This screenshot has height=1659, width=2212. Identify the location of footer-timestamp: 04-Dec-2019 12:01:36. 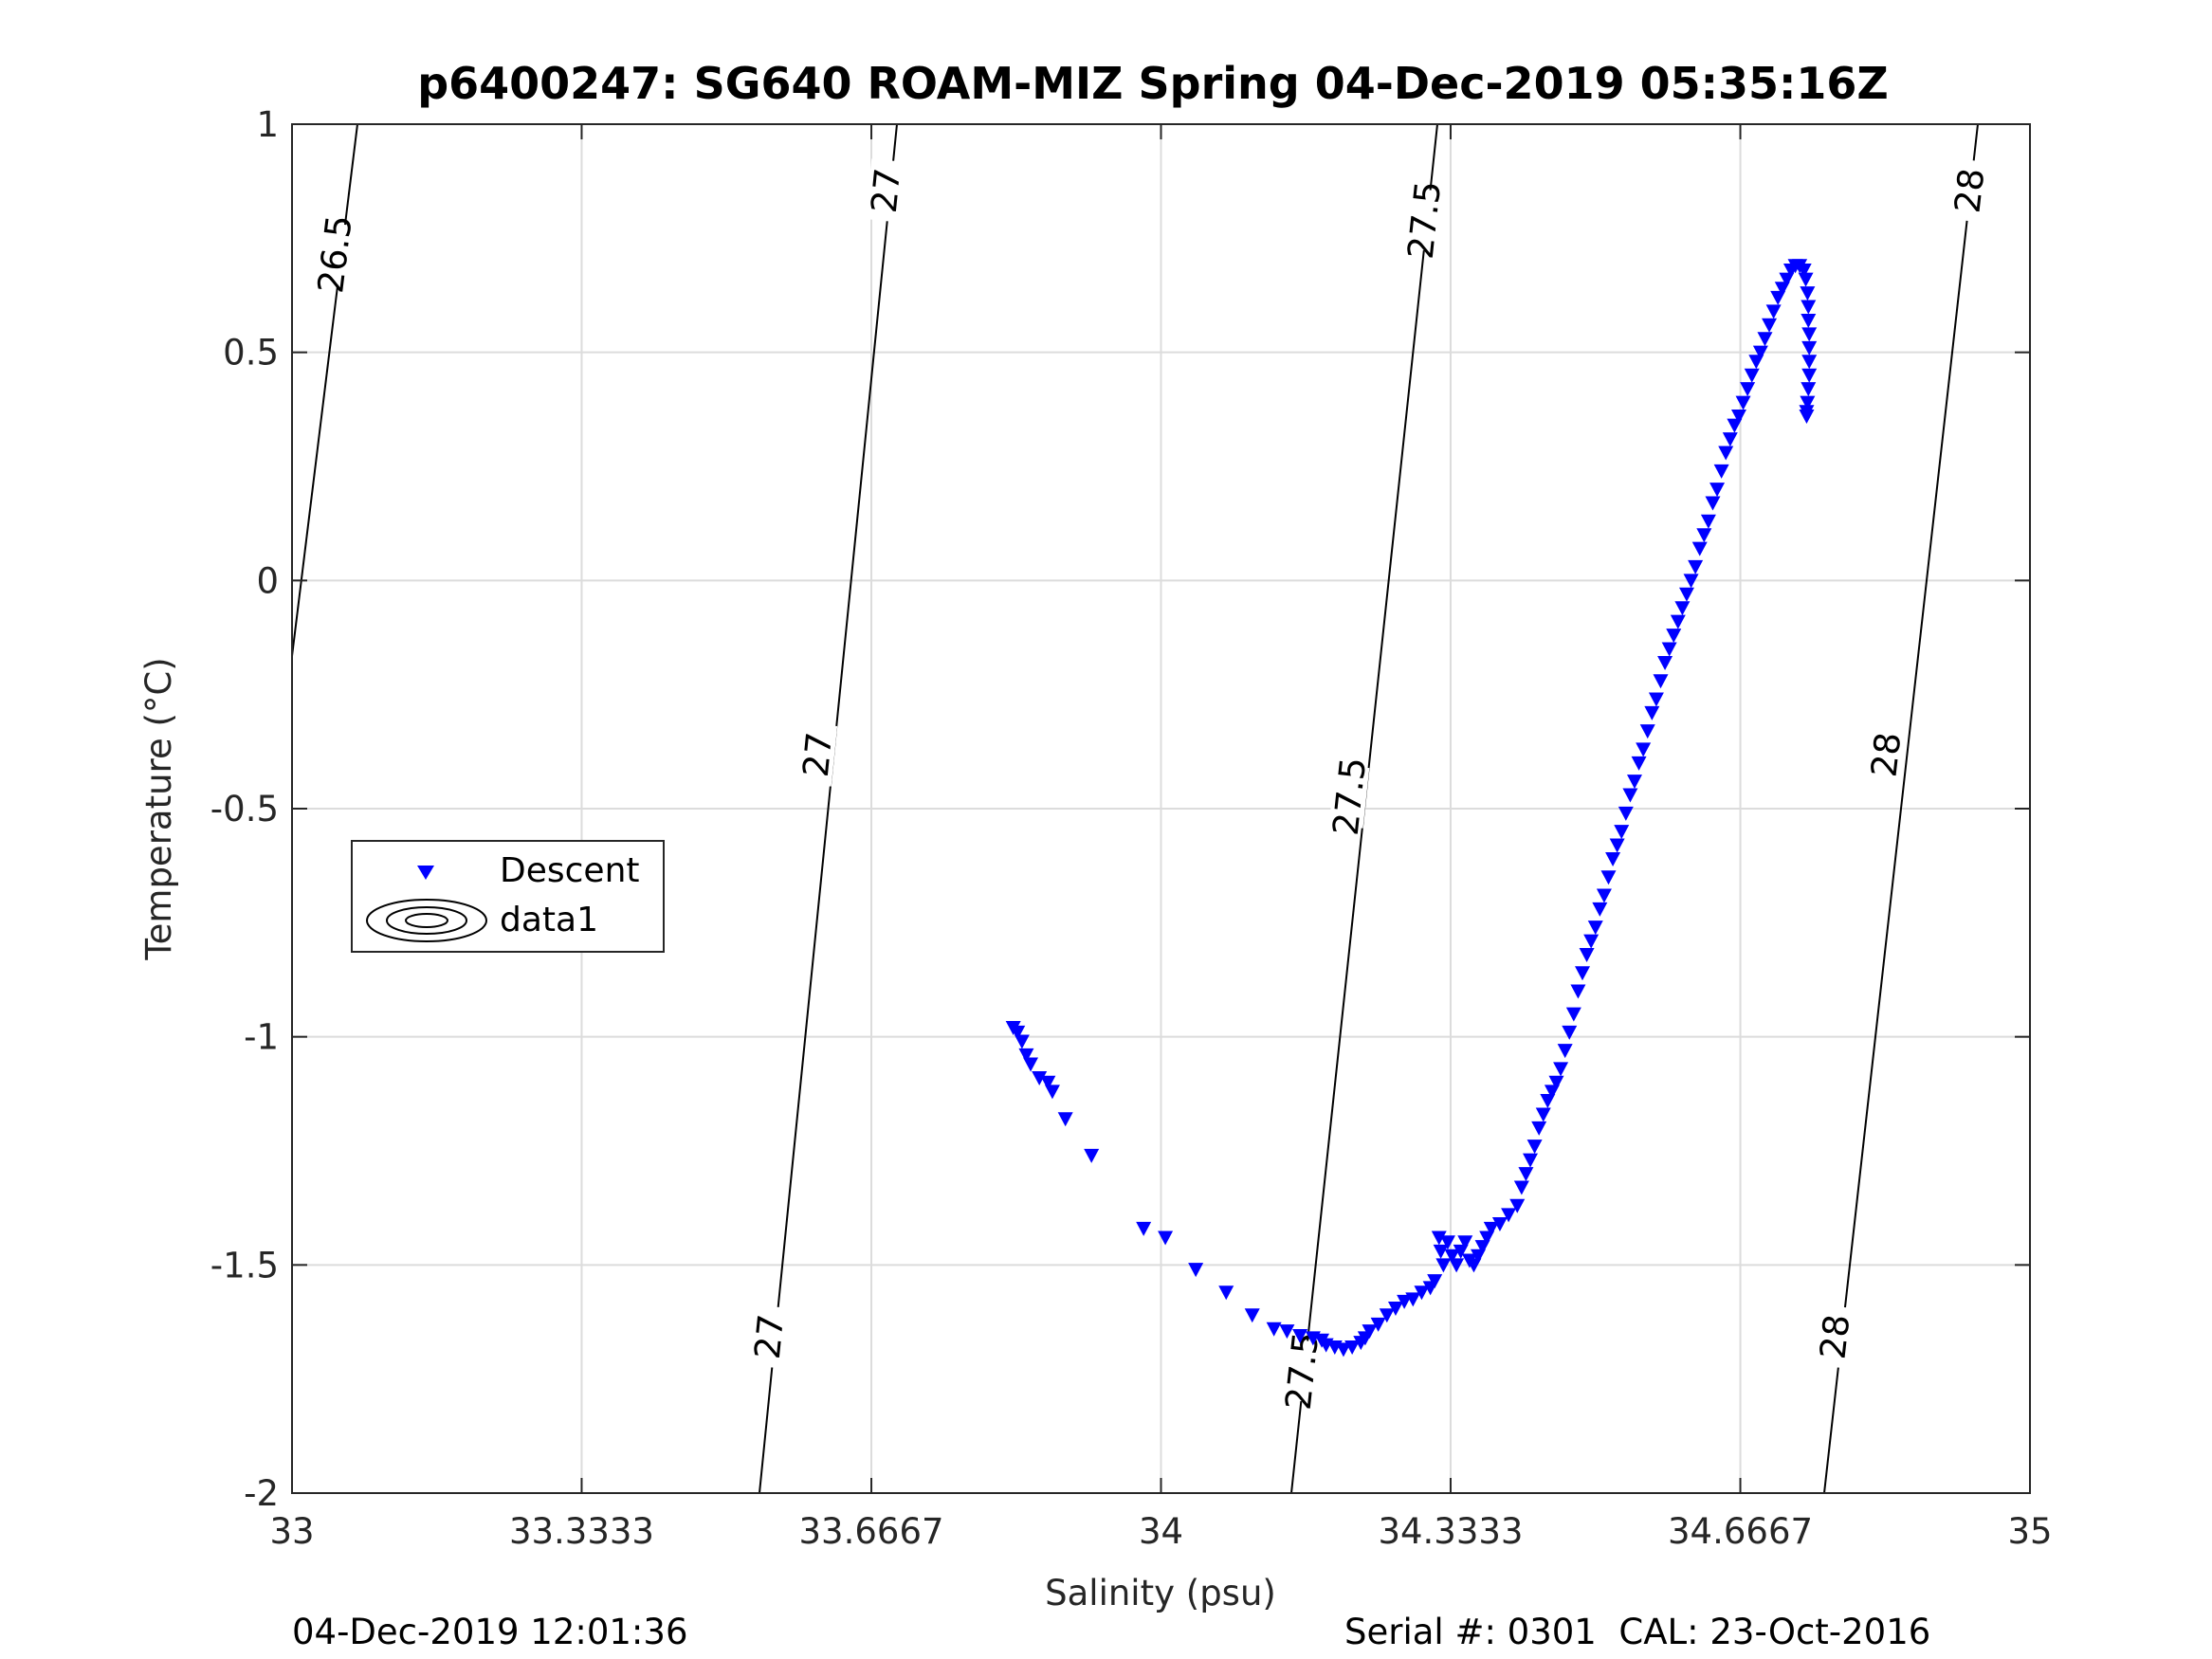
(490, 1632).